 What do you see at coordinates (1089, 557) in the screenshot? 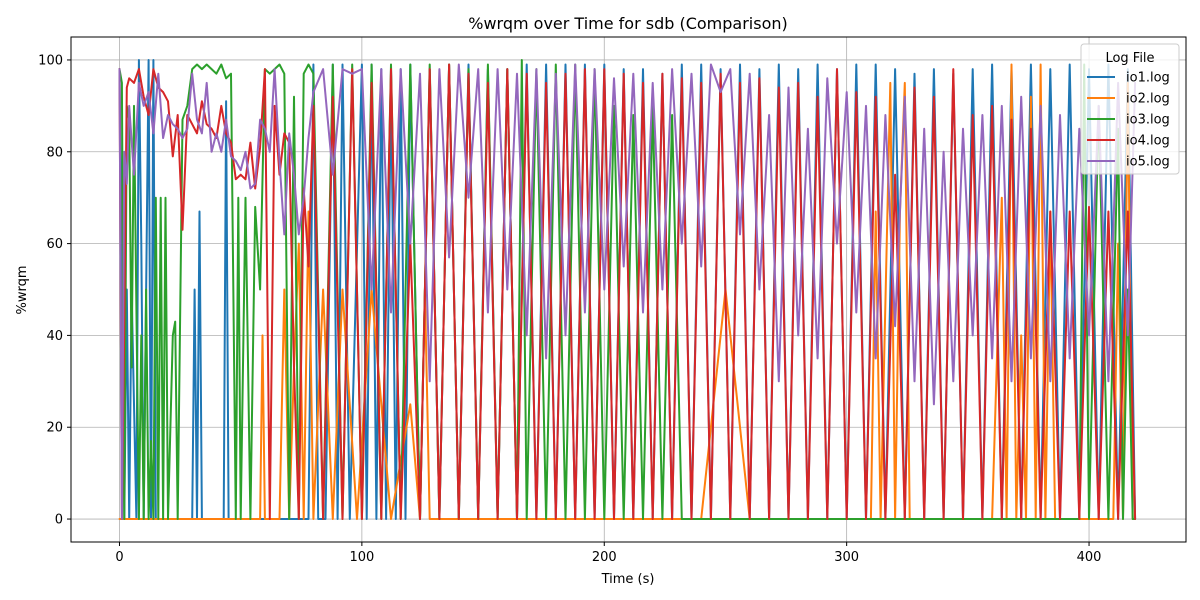
I see `x-tick-label: 400` at bounding box center [1089, 557].